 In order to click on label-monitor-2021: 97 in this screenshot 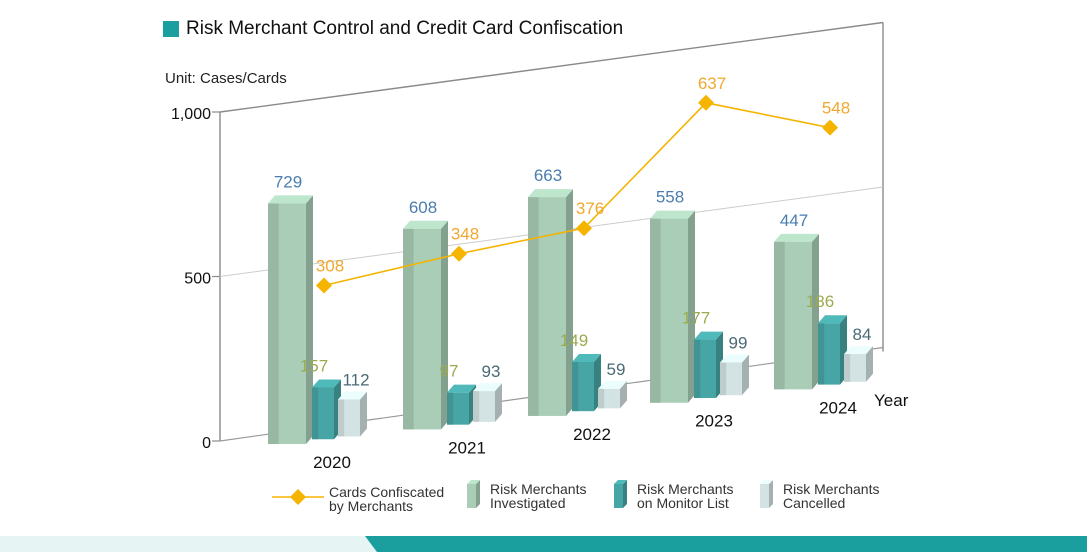, I will do `click(449, 371)`.